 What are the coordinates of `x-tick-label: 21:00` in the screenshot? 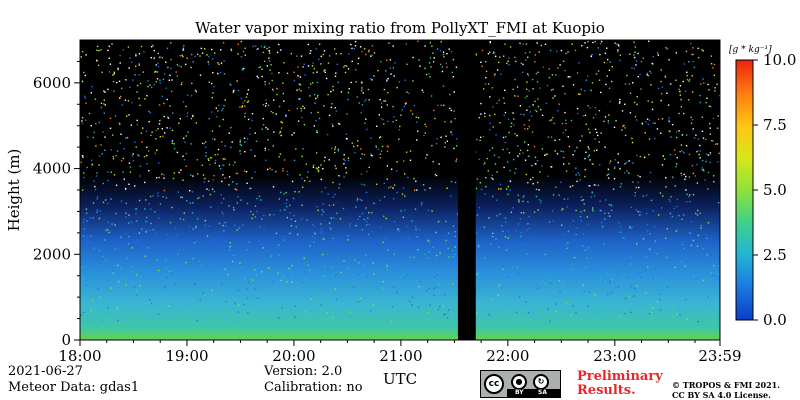 It's located at (400, 356).